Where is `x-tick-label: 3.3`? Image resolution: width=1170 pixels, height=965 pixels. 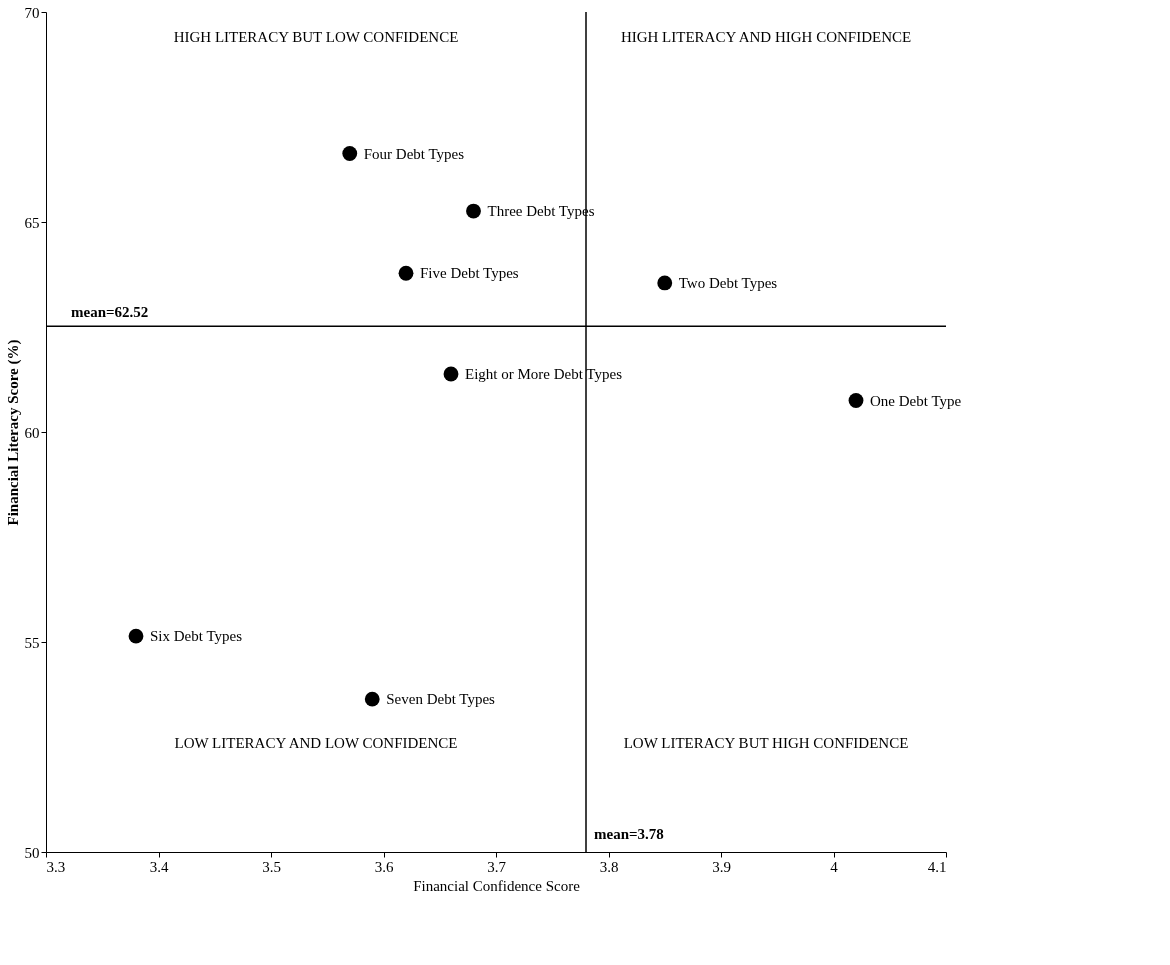
x-tick-label: 3.3 is located at coordinates (56, 866).